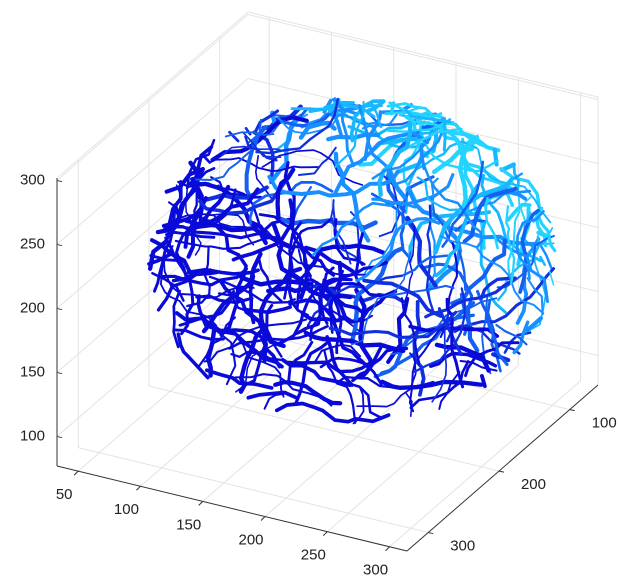 The width and height of the screenshot is (618, 587). I want to click on axis-line, so click(232, 508).